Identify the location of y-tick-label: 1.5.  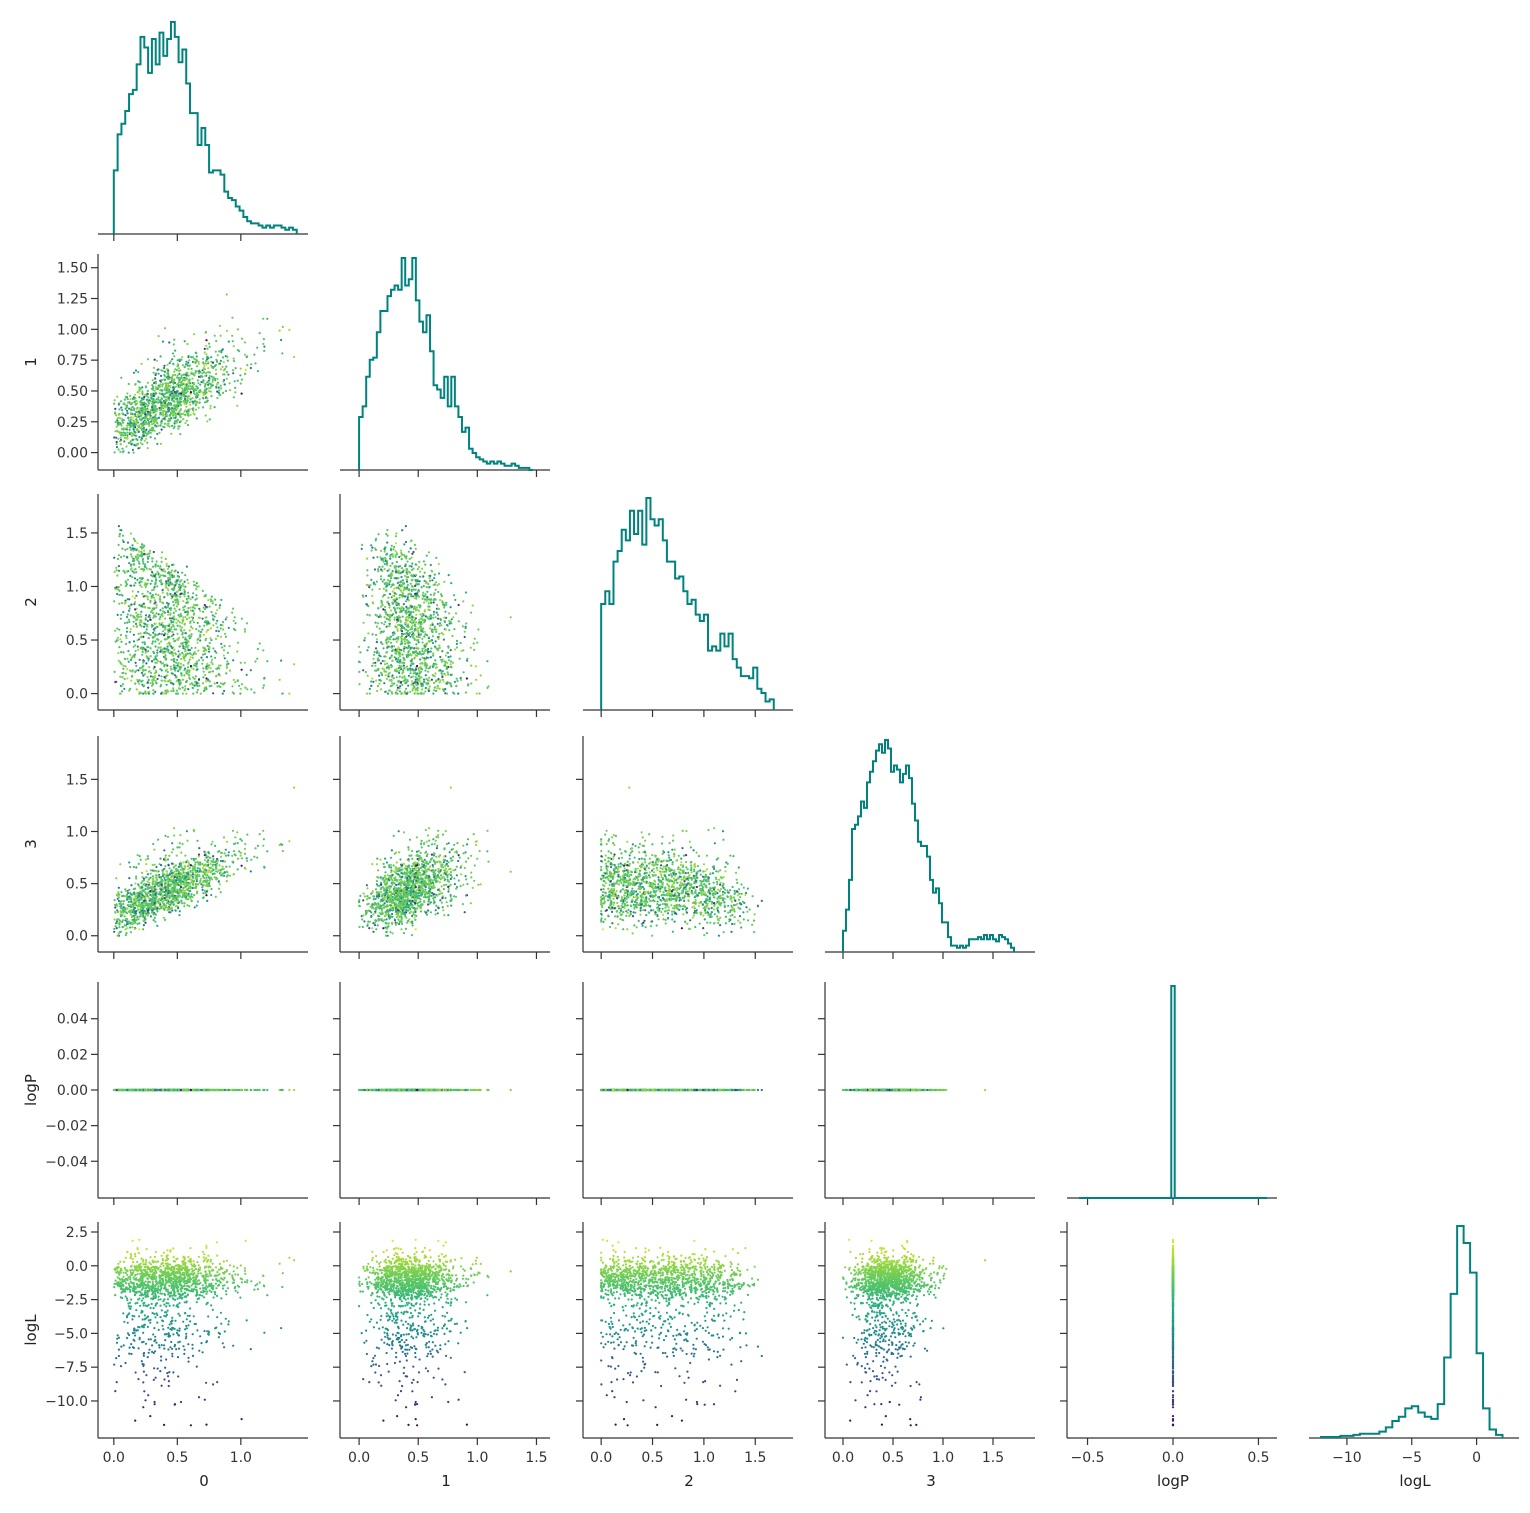
(77, 780).